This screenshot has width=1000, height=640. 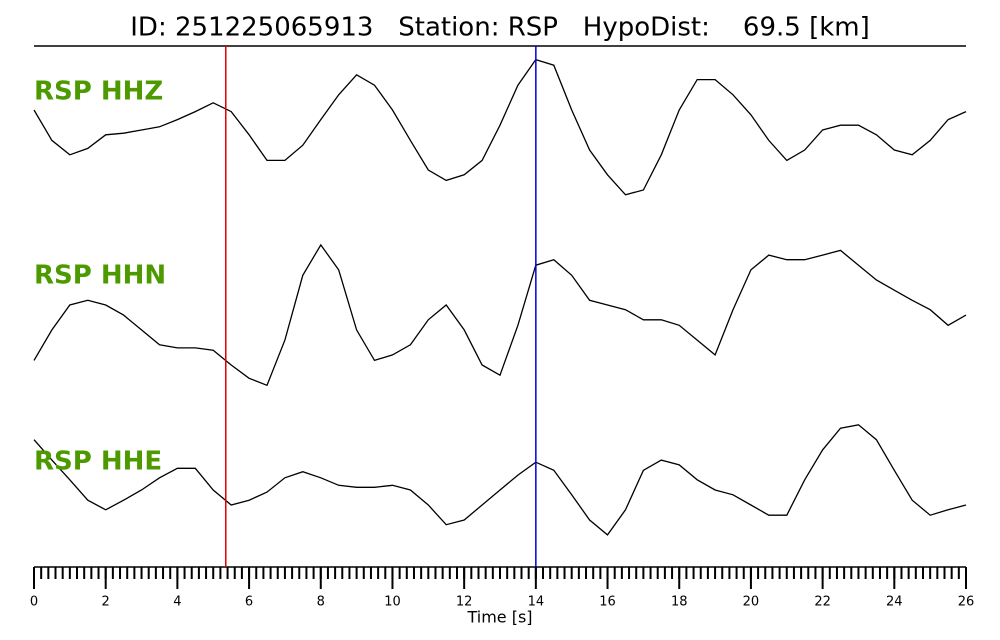 I want to click on x-tick-label: 0, so click(x=34, y=602).